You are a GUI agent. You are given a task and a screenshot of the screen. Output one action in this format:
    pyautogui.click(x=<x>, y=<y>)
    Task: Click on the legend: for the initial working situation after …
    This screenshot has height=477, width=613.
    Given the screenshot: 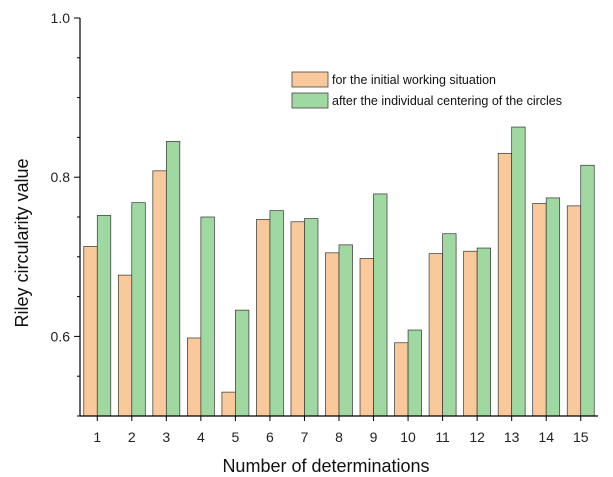 What is the action you would take?
    pyautogui.click(x=426, y=90)
    